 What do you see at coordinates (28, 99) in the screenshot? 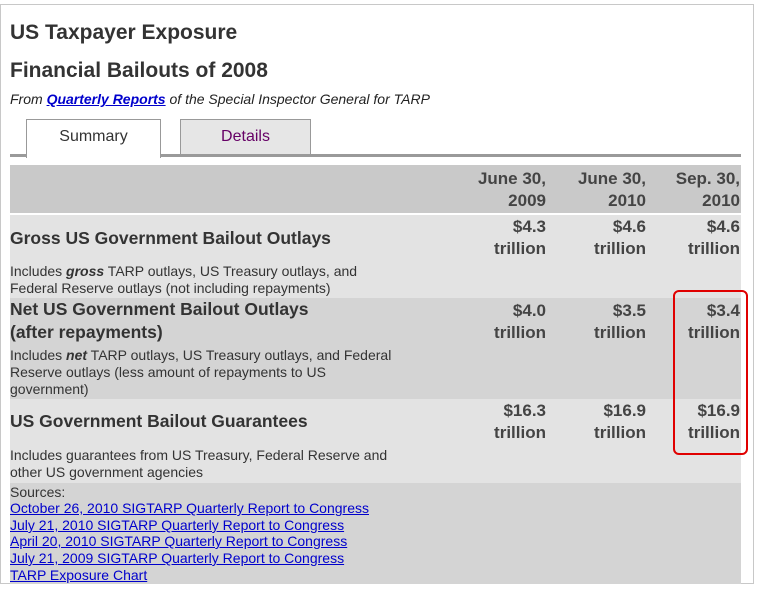
I see `source-prefix: From` at bounding box center [28, 99].